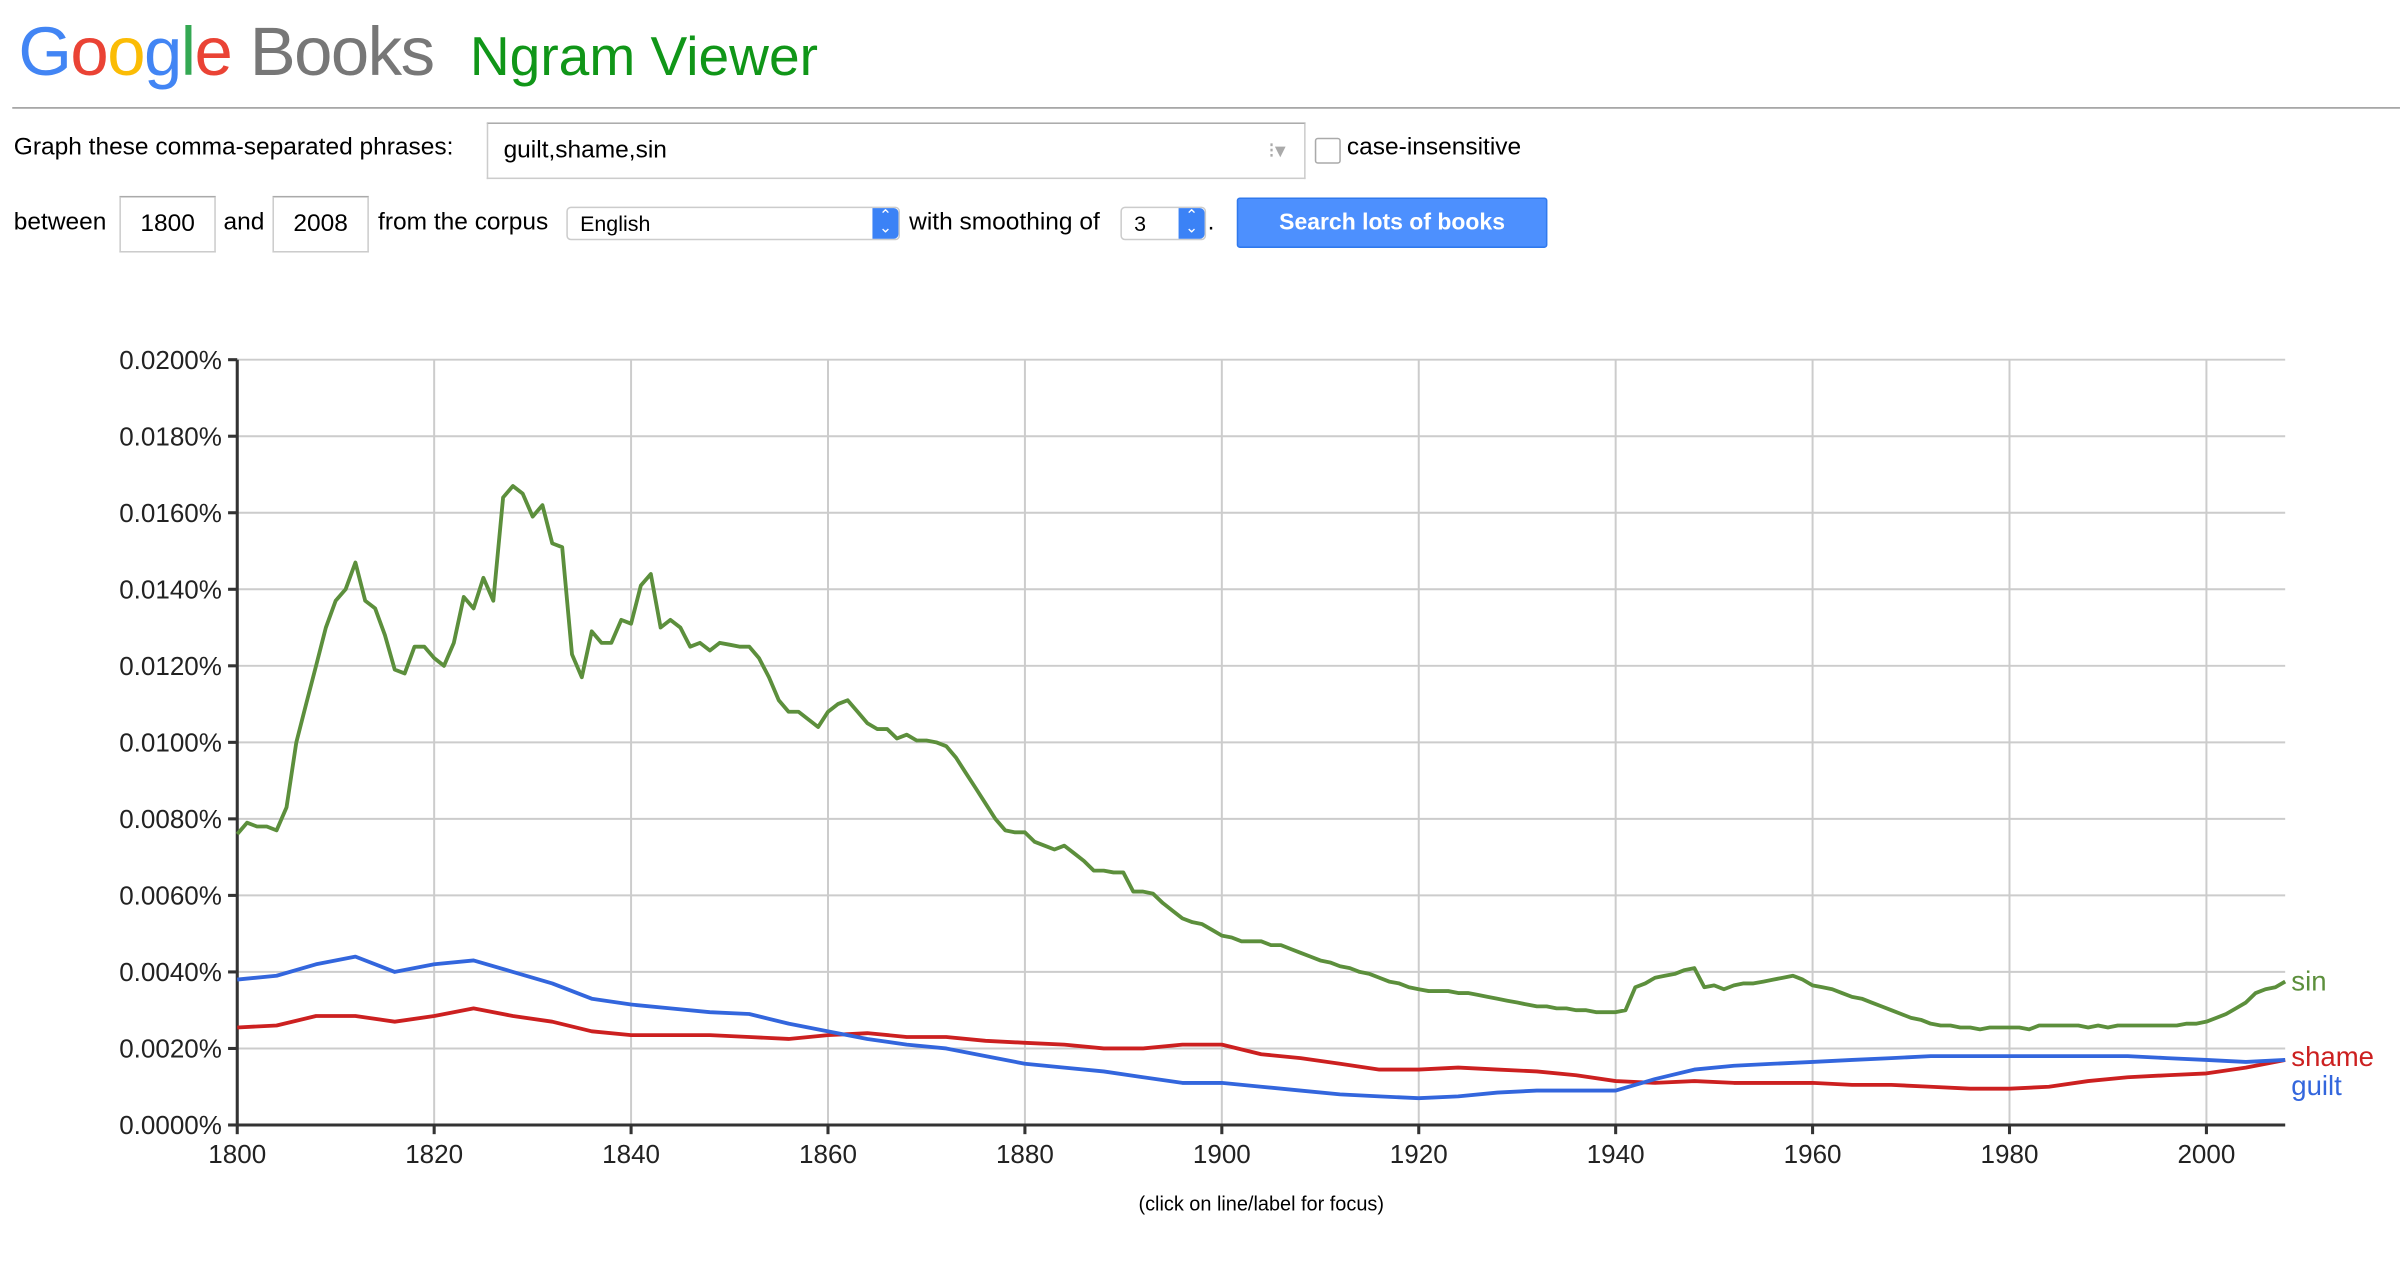 Image resolution: width=2400 pixels, height=1263 pixels. I want to click on case-insensitive-checkbox, so click(1327, 150).